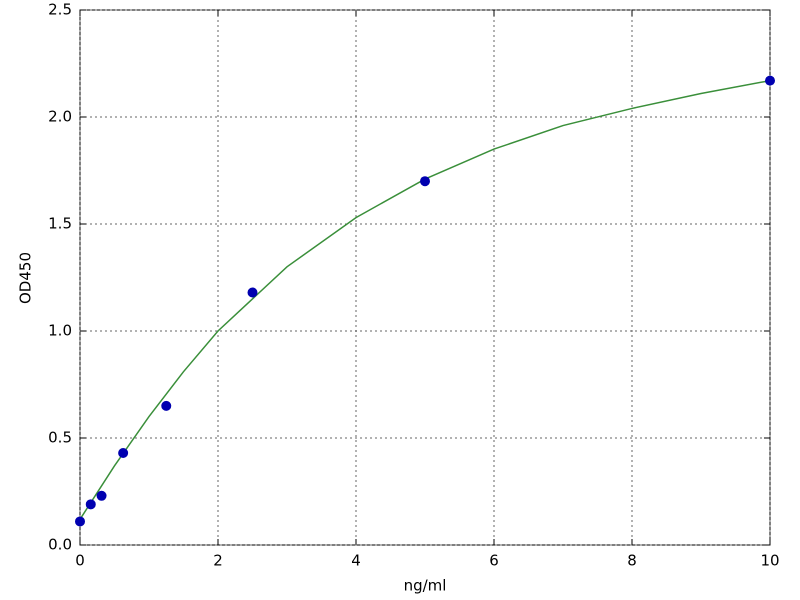 This screenshot has height=600, width=800. I want to click on y-axis-label: OD450, so click(26, 278).